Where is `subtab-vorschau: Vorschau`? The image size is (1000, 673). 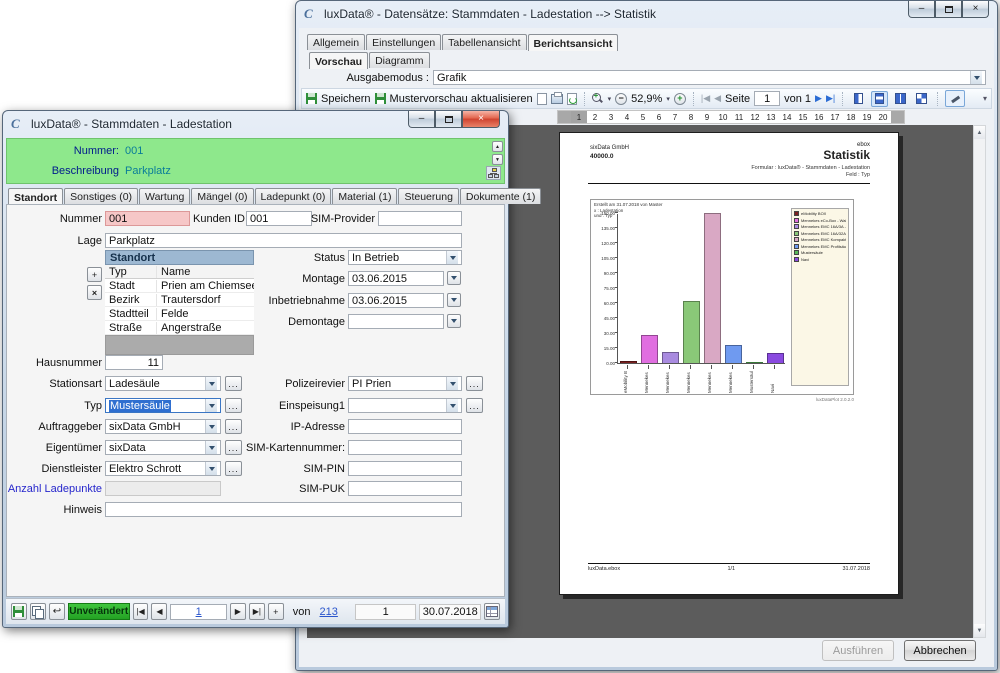
subtab-vorschau: Vorschau is located at coordinates (339, 60).